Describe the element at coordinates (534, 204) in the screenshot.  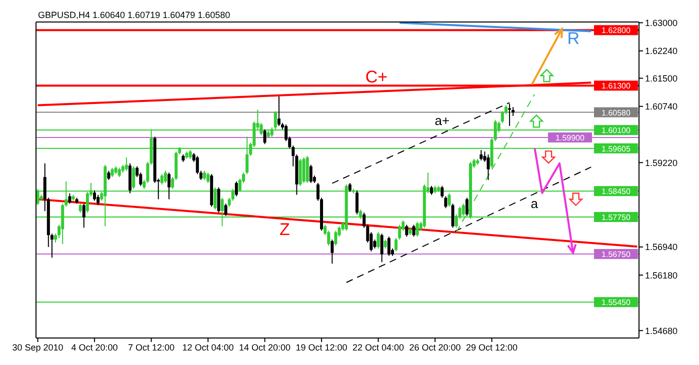
I see `series-label: a` at that location.